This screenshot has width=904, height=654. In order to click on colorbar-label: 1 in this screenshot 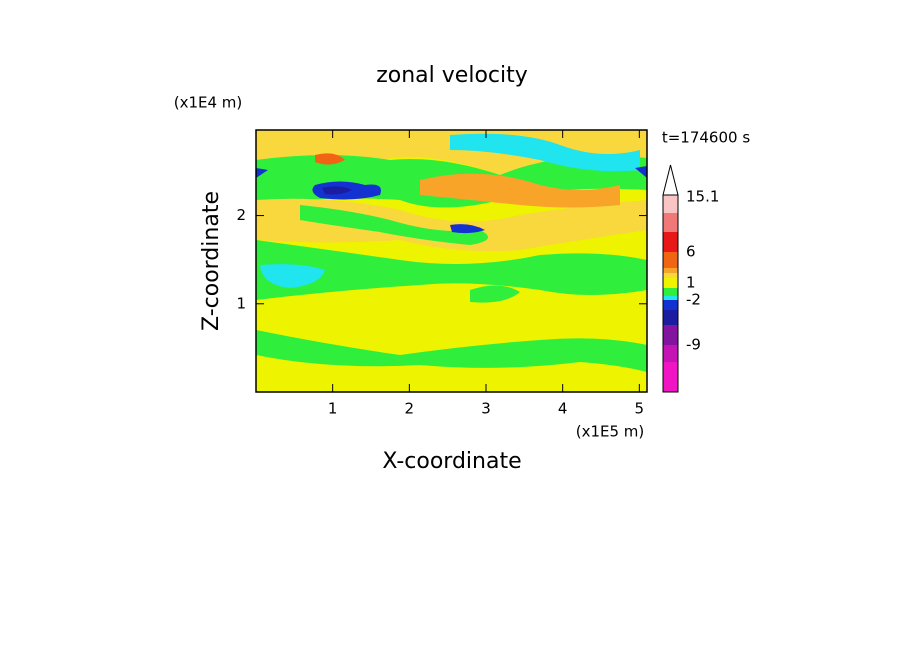, I will do `click(691, 283)`.